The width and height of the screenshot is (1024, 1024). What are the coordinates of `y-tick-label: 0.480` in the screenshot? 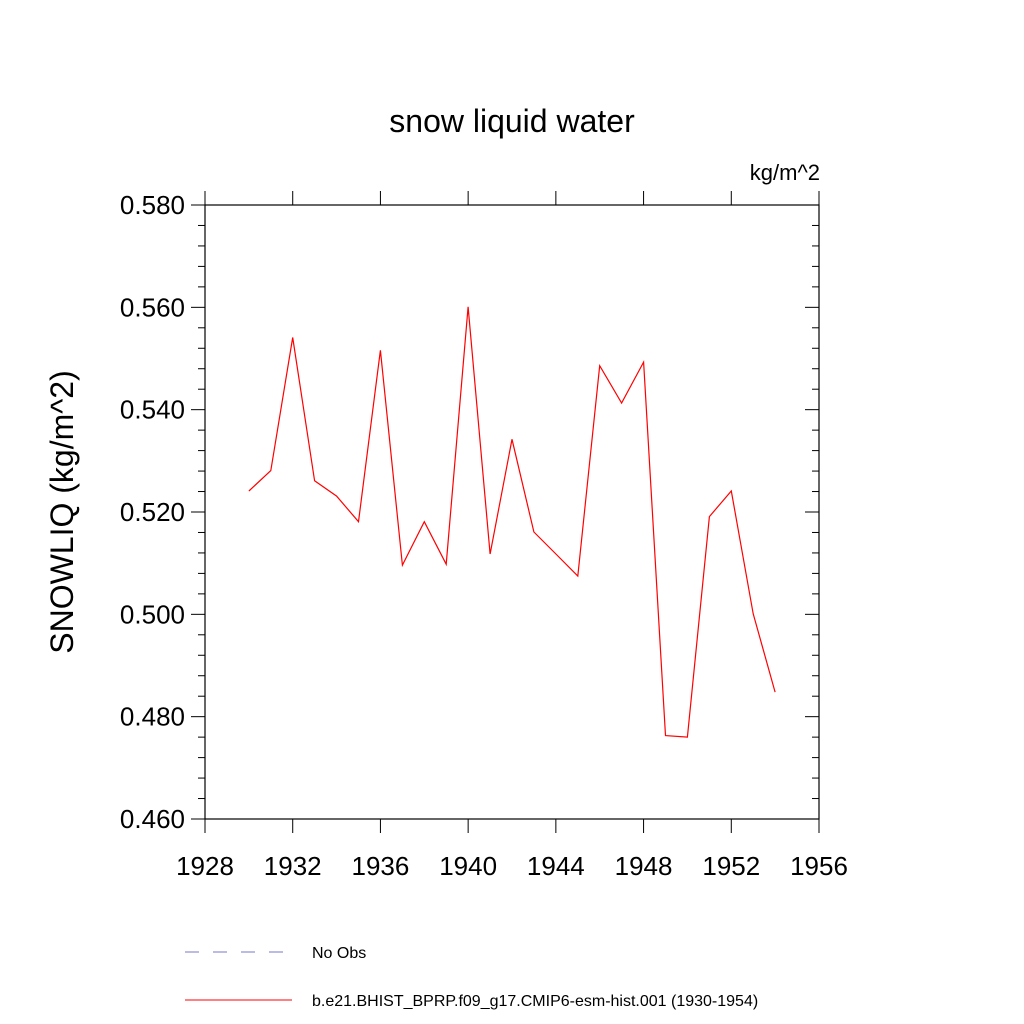 It's located at (152, 717).